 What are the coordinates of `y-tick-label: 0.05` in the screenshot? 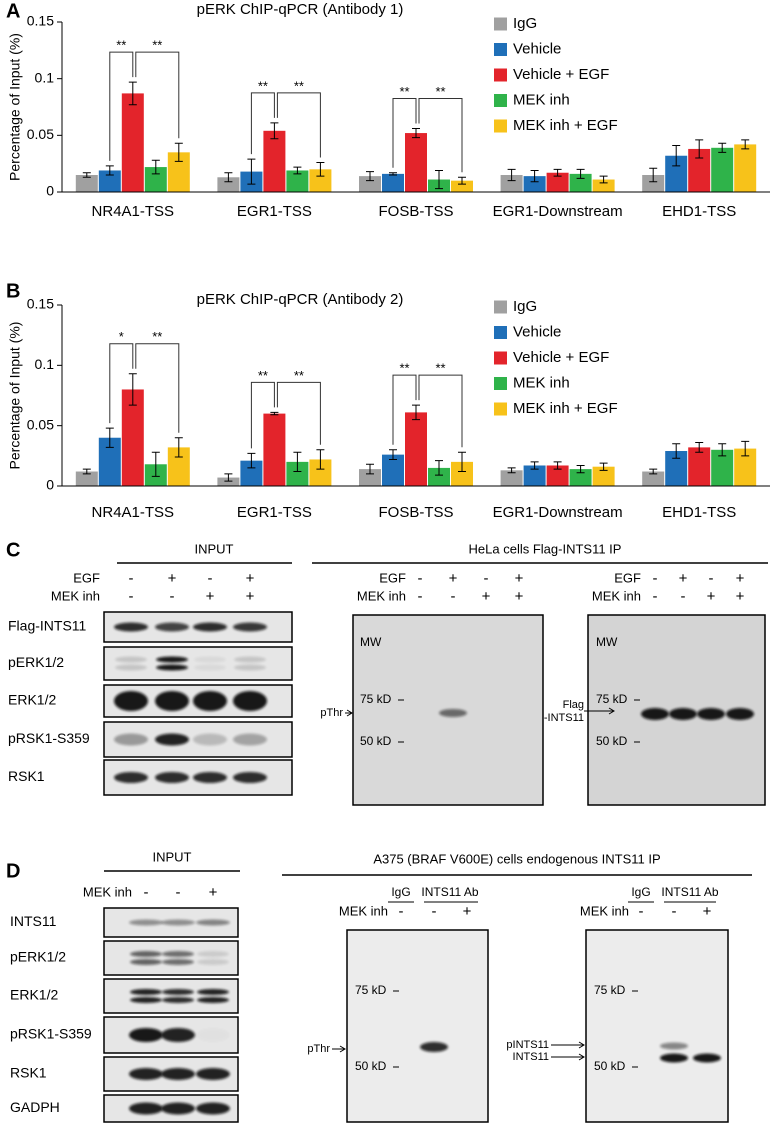 It's located at (40, 424).